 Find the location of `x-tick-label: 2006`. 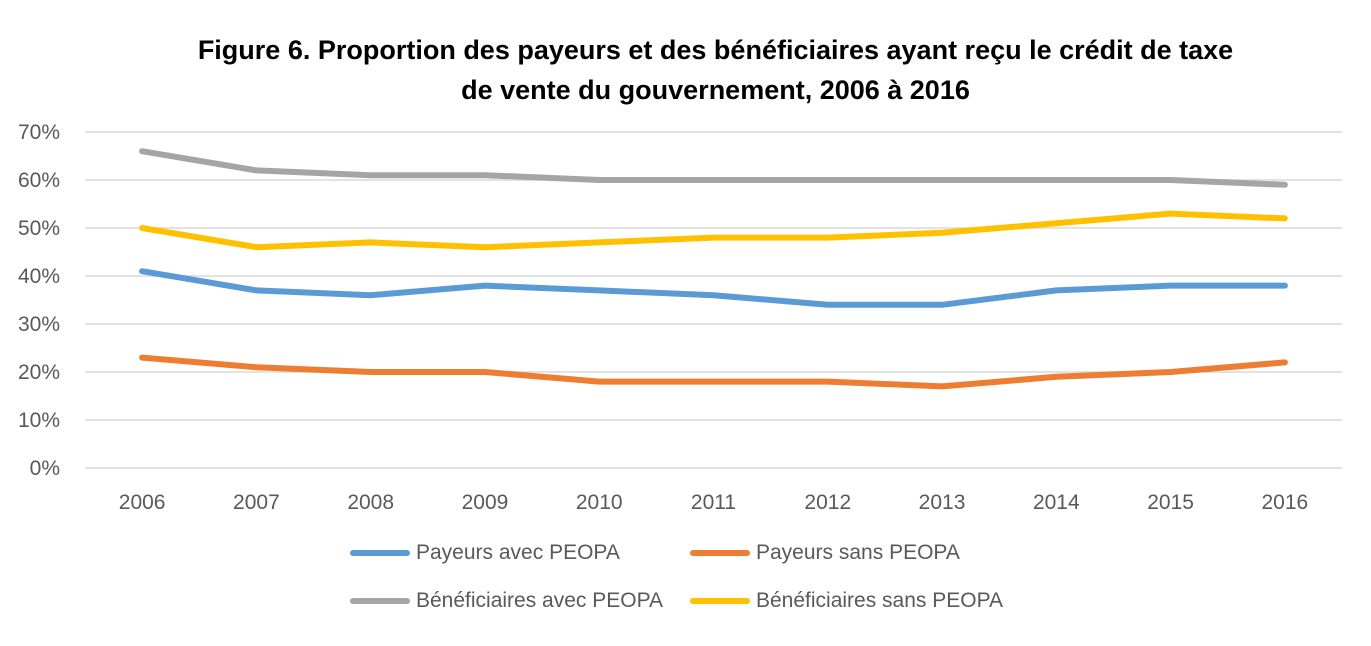

x-tick-label: 2006 is located at coordinates (142, 502).